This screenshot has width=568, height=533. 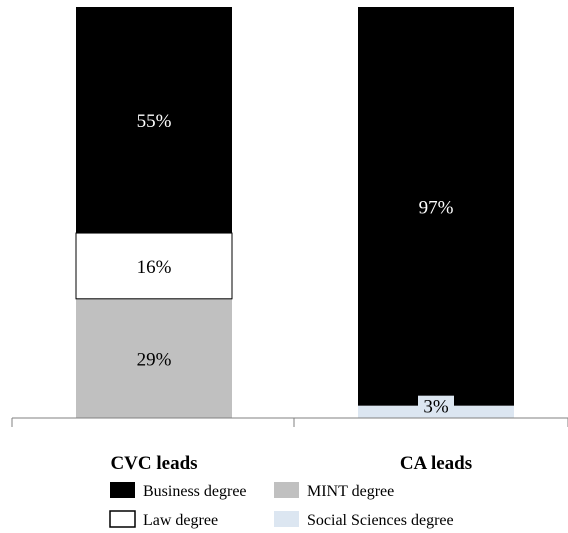 I want to click on data-label-cvc-leads-mint-degree: 29%, so click(x=154, y=359).